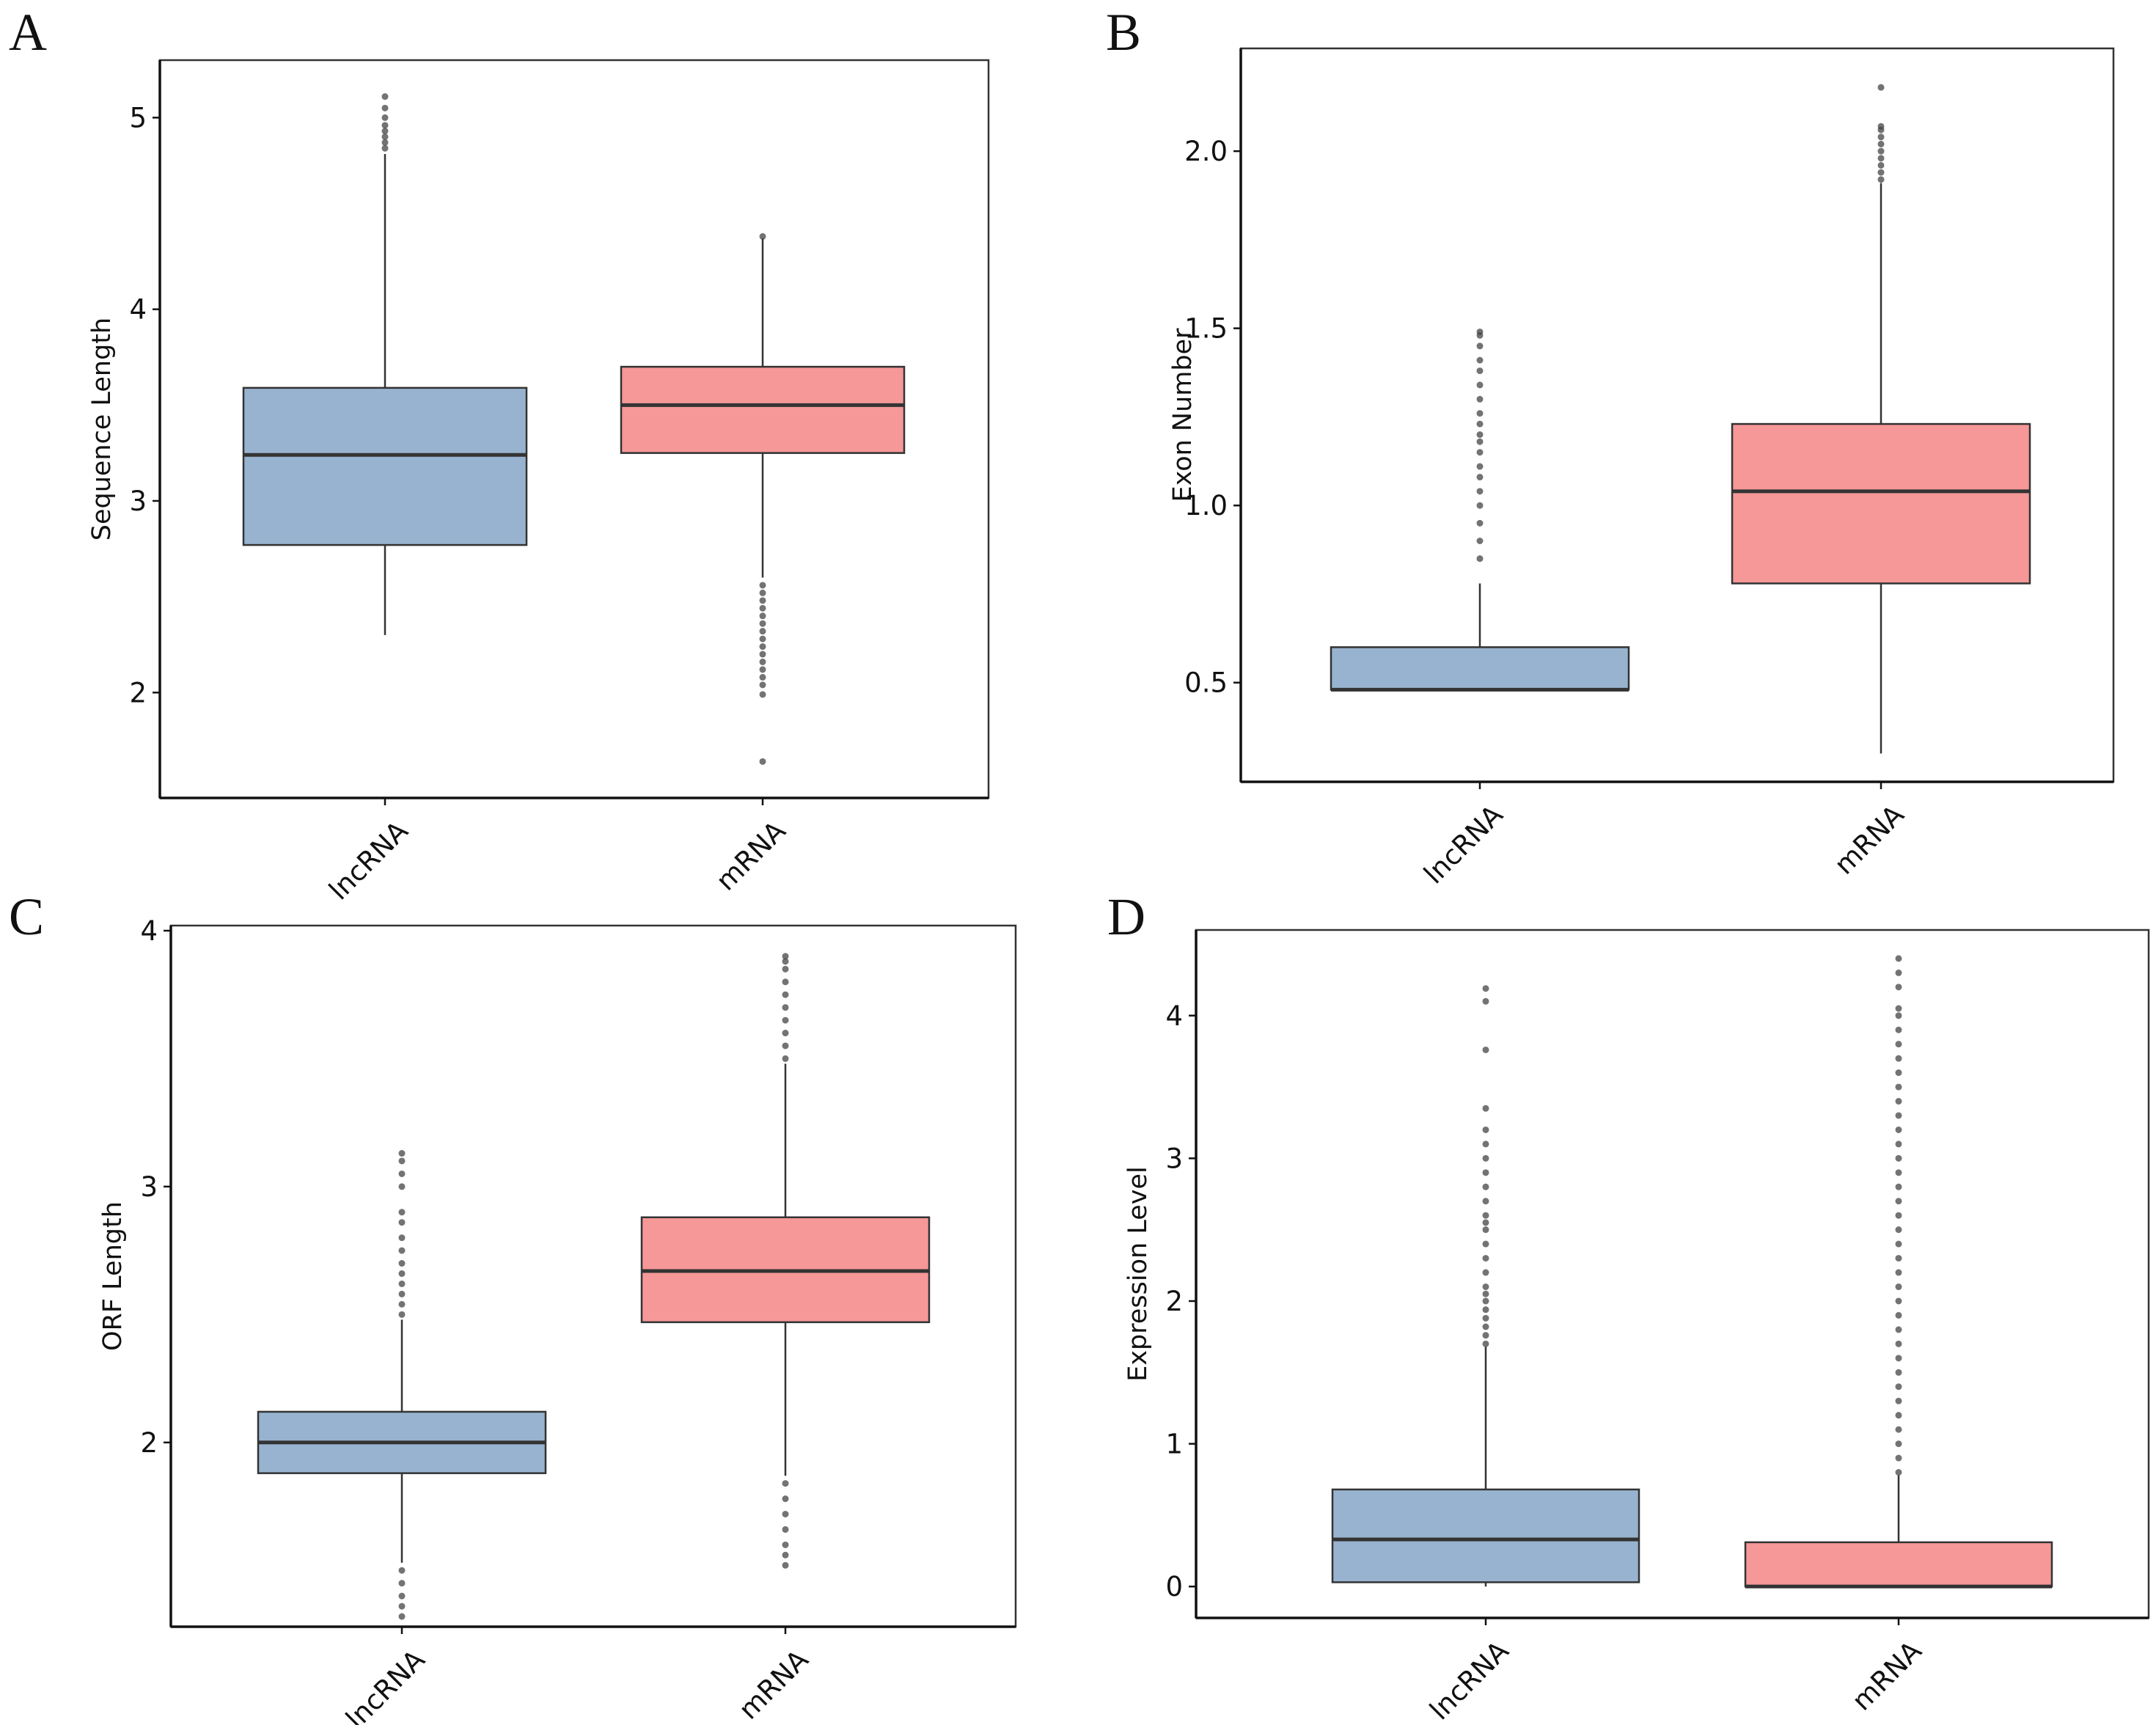 The image size is (2156, 1725). Describe the element at coordinates (1206, 683) in the screenshot. I see `y-tick-label-b: 0.5` at that location.